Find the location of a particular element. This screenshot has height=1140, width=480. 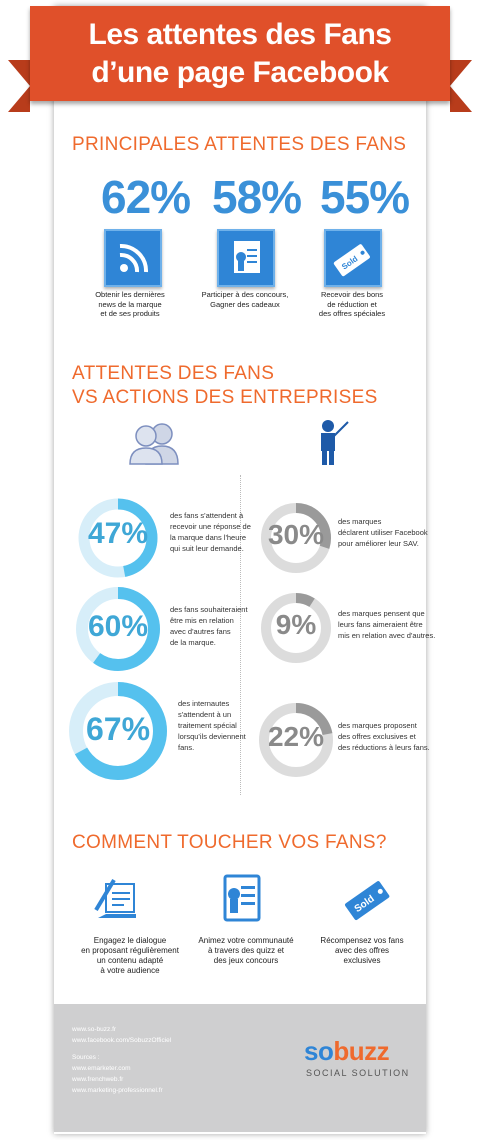

sources-label: Sources : is located at coordinates (86, 1057).